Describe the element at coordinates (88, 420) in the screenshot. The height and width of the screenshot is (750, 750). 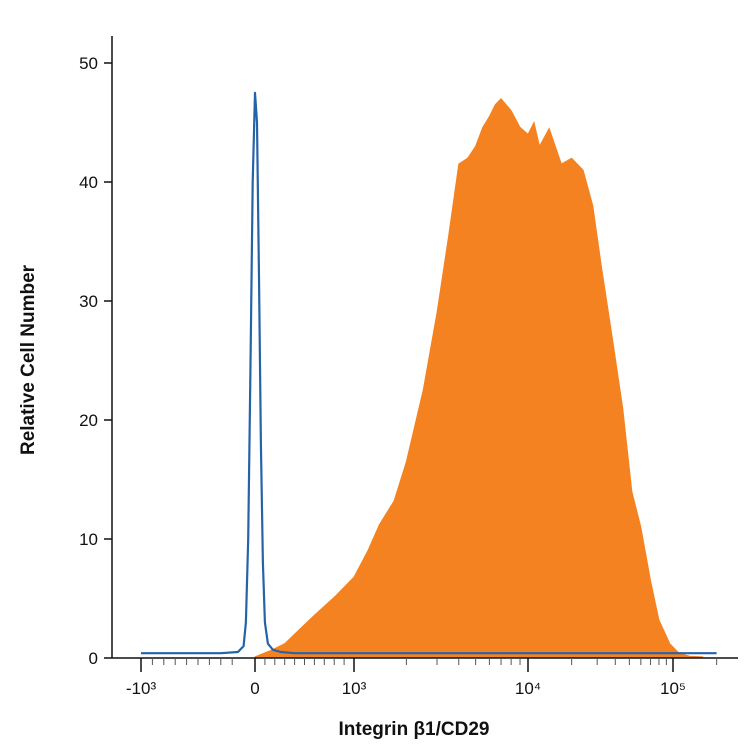
I see `y-tick-label: 20` at that location.